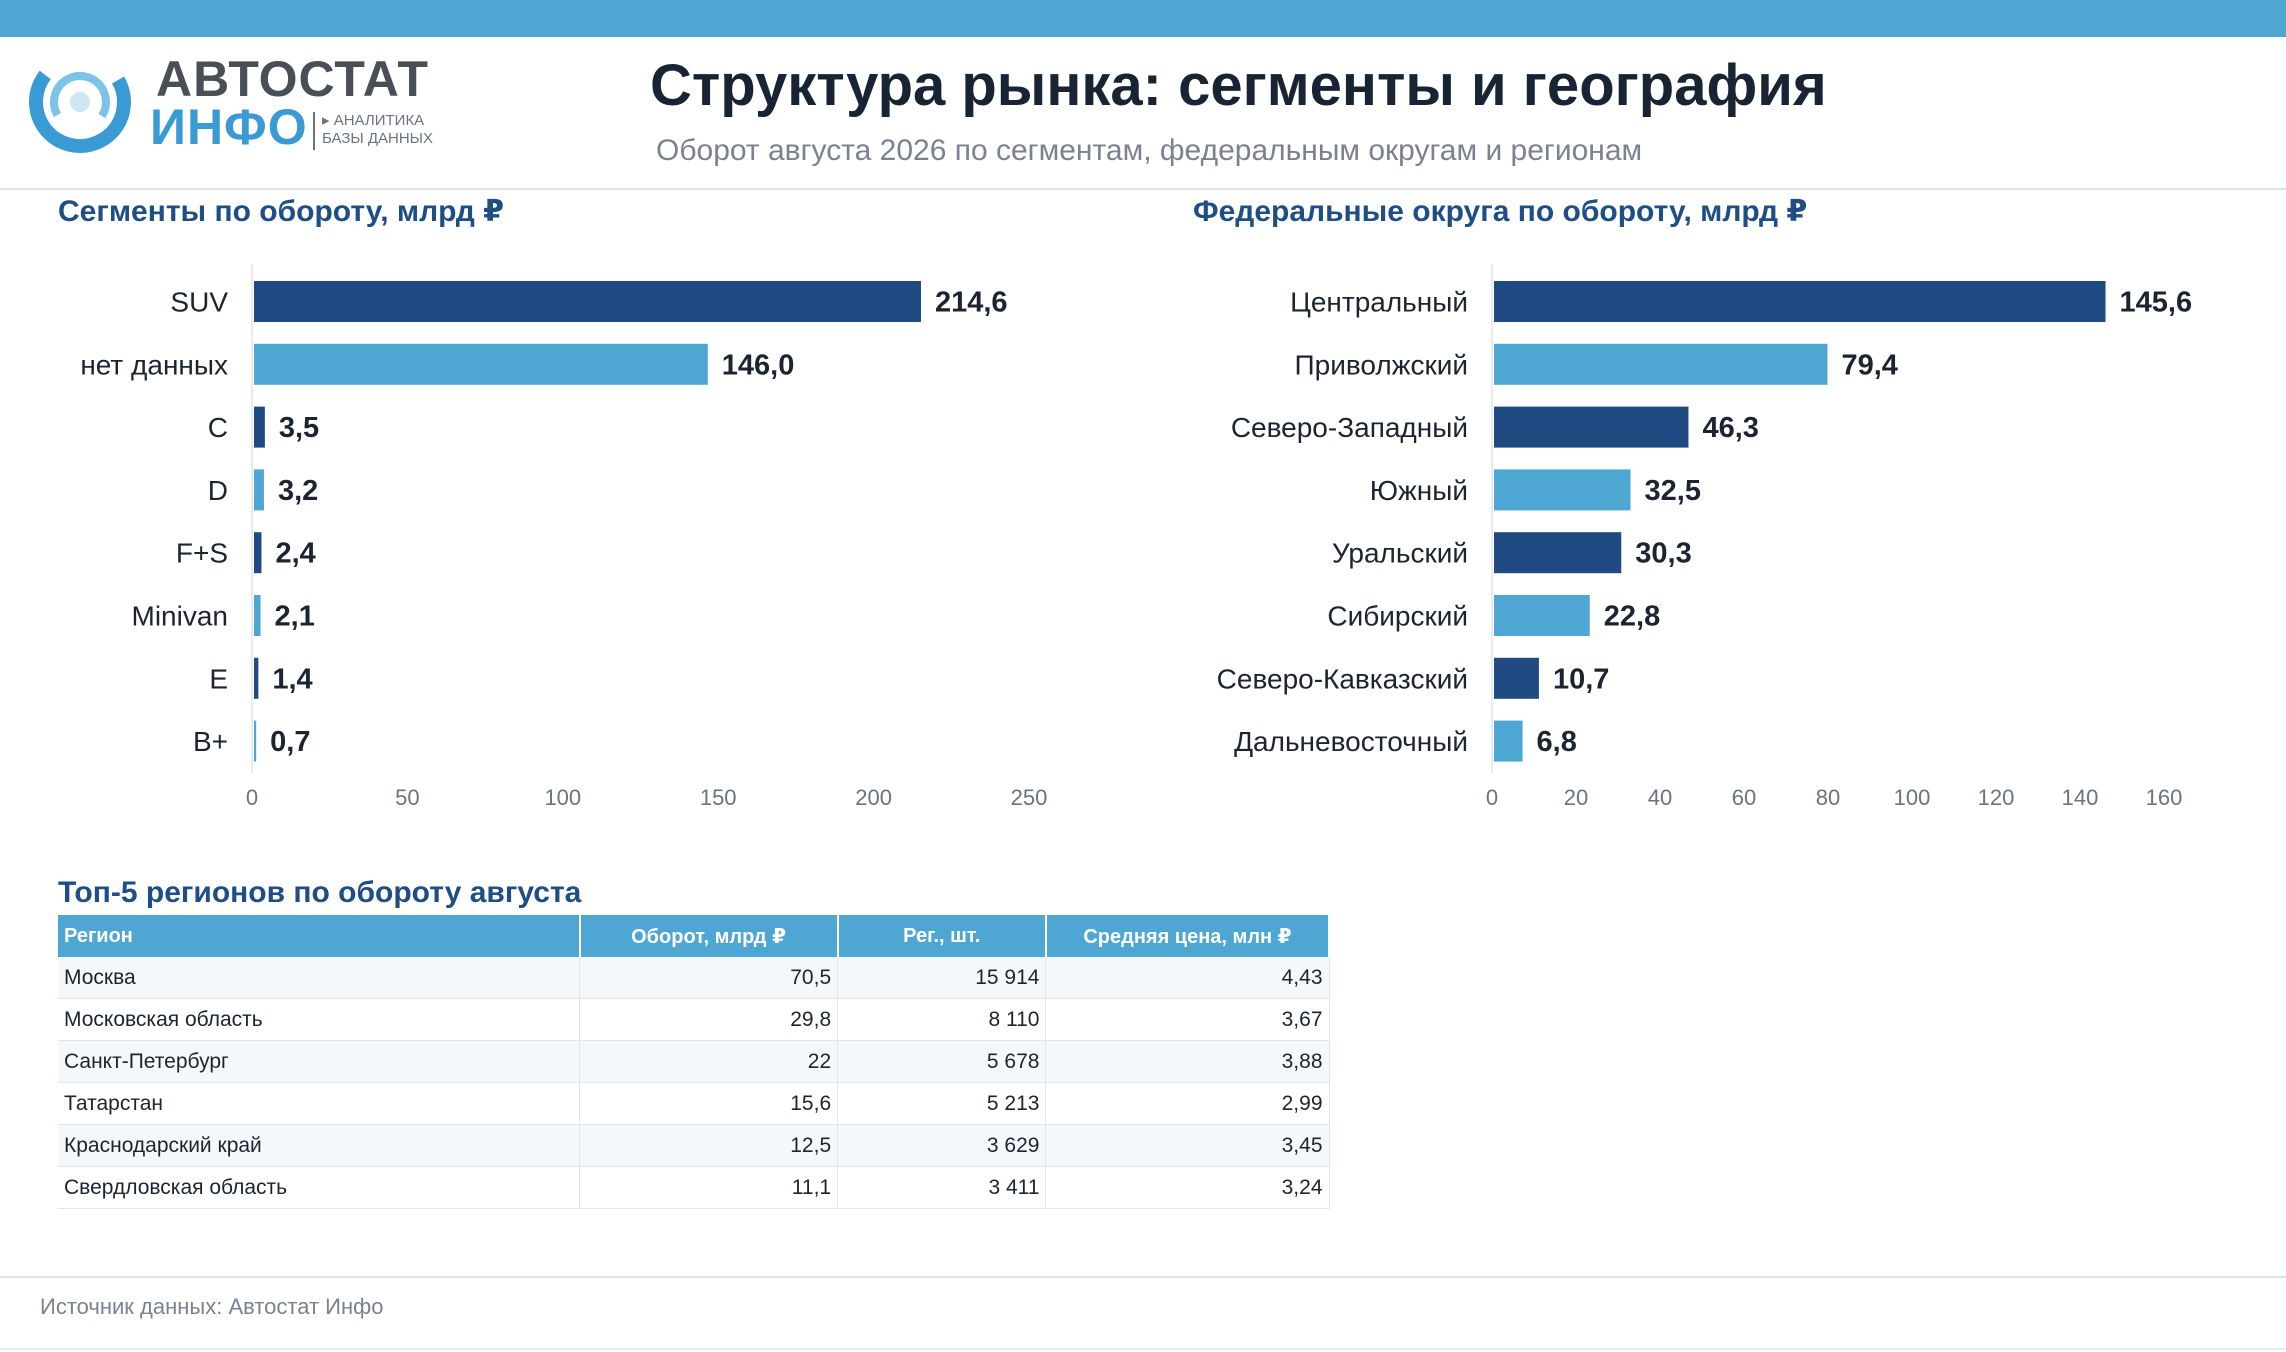 This screenshot has width=2286, height=1352. I want to click on x-tick-label: 120, so click(1996, 797).